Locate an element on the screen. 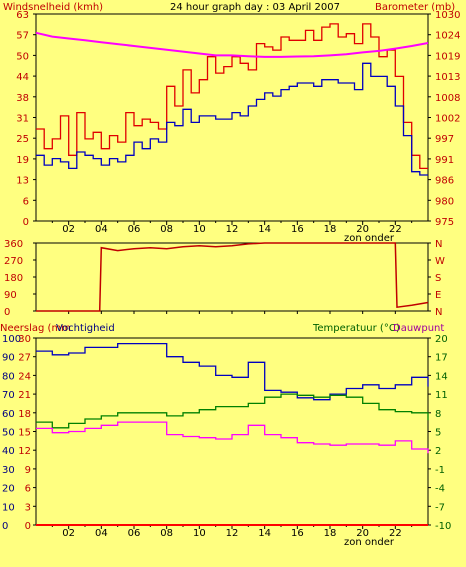 The width and height of the screenshot is (466, 567). wind-axis-left-tick-label: 57 is located at coordinates (22, 36).